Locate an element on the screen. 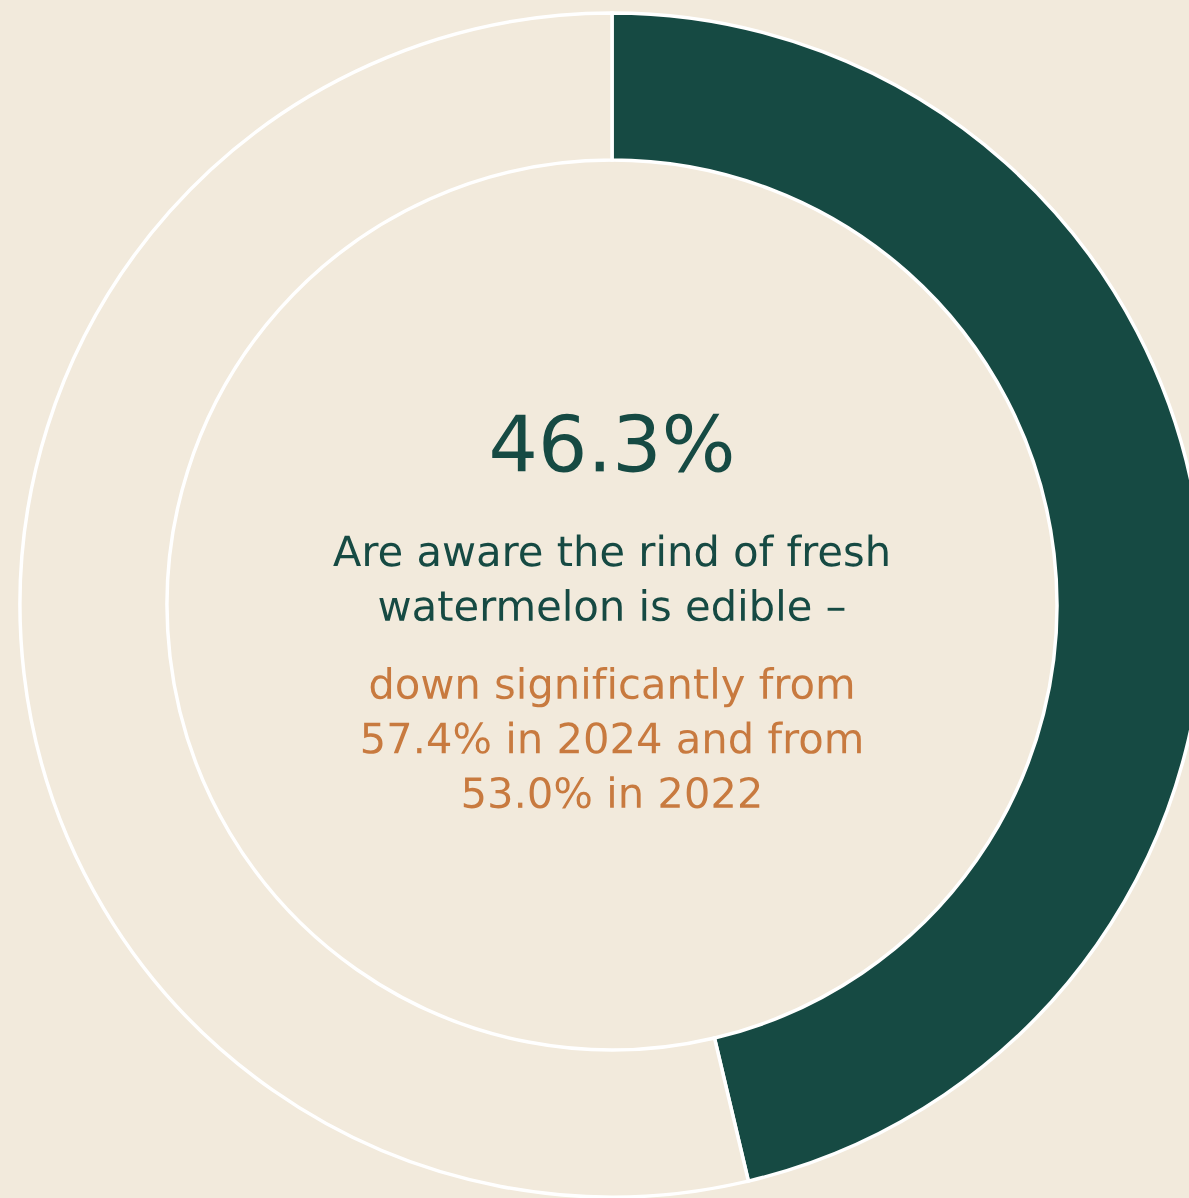 This screenshot has height=1198, width=1189. text: Are aware the rind of fresh watermelon is edible – is located at coordinates (610, 578).